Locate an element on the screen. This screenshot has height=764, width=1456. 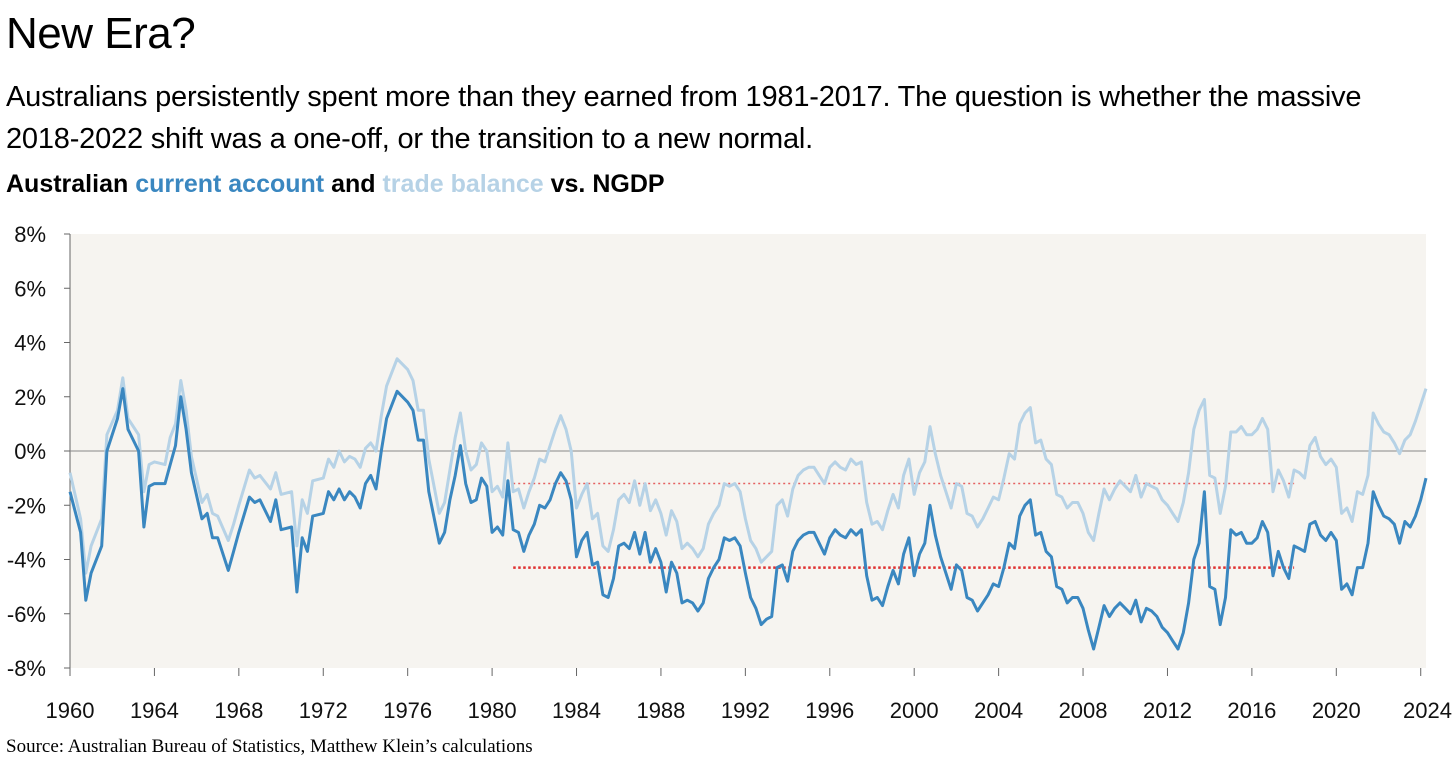
legend-trade-balance: trade balance is located at coordinates (463, 184).